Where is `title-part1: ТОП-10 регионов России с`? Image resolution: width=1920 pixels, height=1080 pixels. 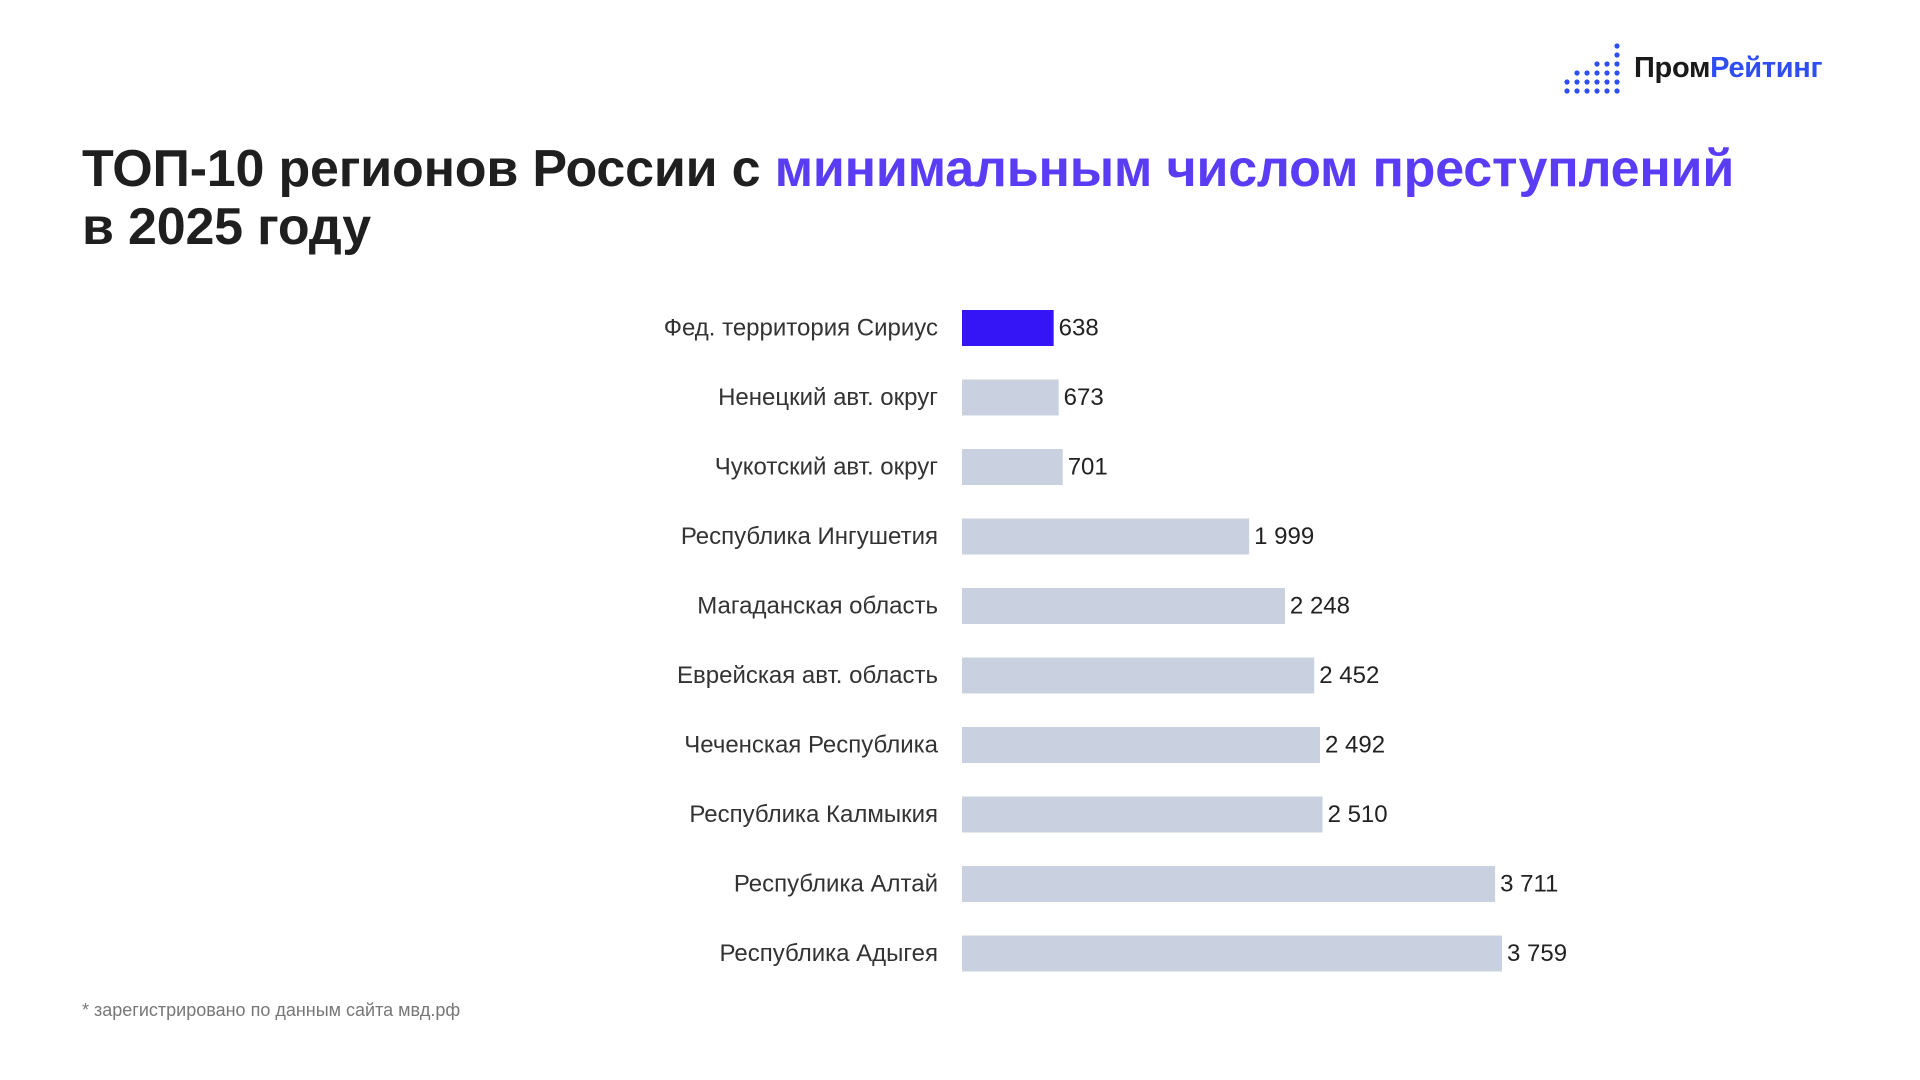 title-part1: ТОП-10 регионов России с is located at coordinates (428, 169).